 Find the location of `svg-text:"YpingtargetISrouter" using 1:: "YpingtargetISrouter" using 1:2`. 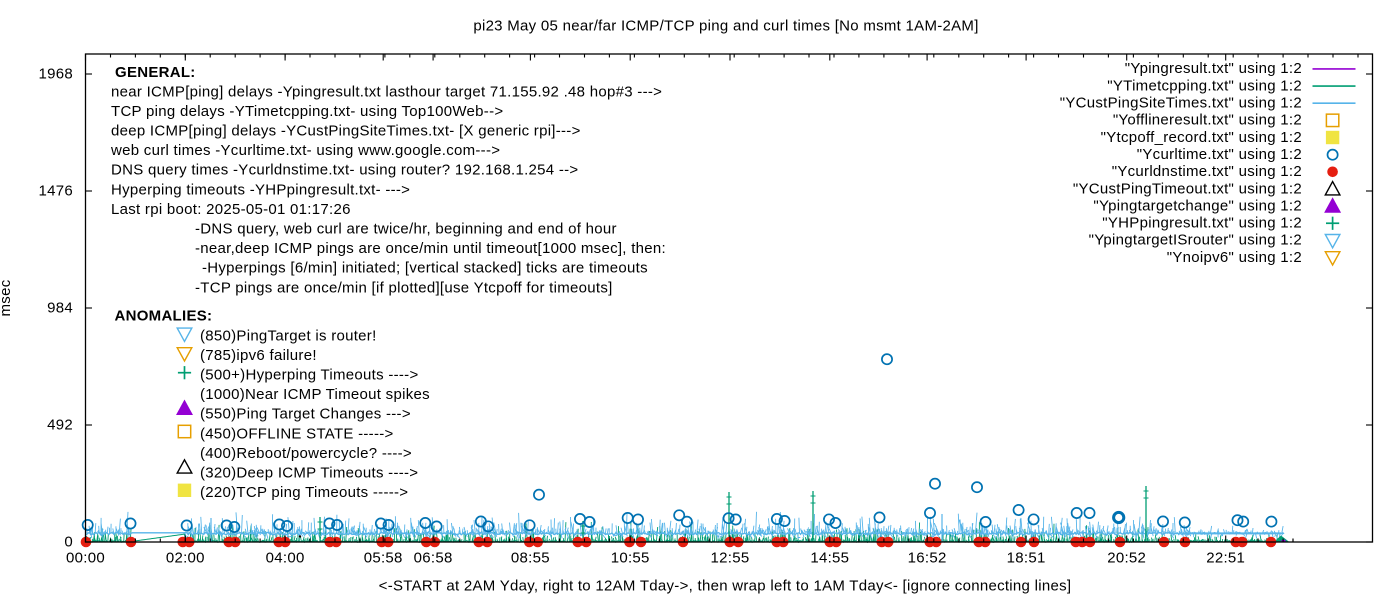

svg-text:"YpingtargetISrouter" using 1:: "YpingtargetISrouter" using 1:2 is located at coordinates (1195, 240).